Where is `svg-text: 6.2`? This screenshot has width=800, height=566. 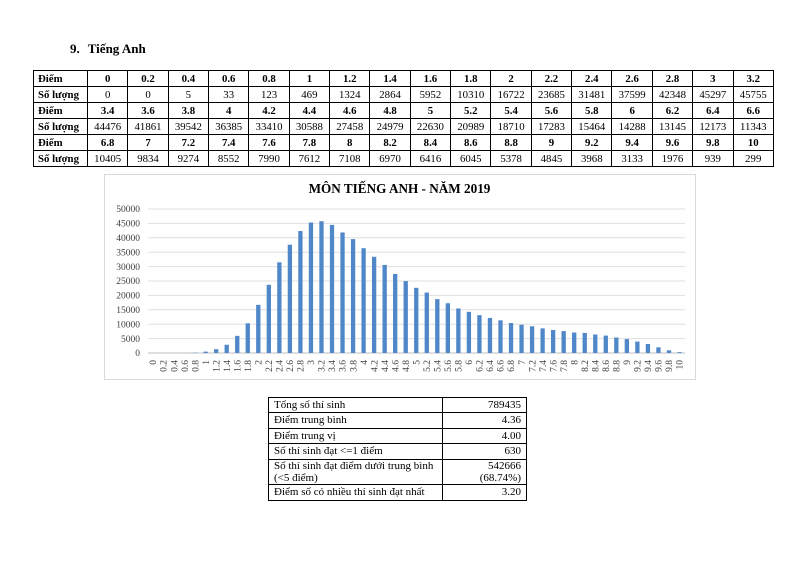 svg-text: 6.2 is located at coordinates (481, 366).